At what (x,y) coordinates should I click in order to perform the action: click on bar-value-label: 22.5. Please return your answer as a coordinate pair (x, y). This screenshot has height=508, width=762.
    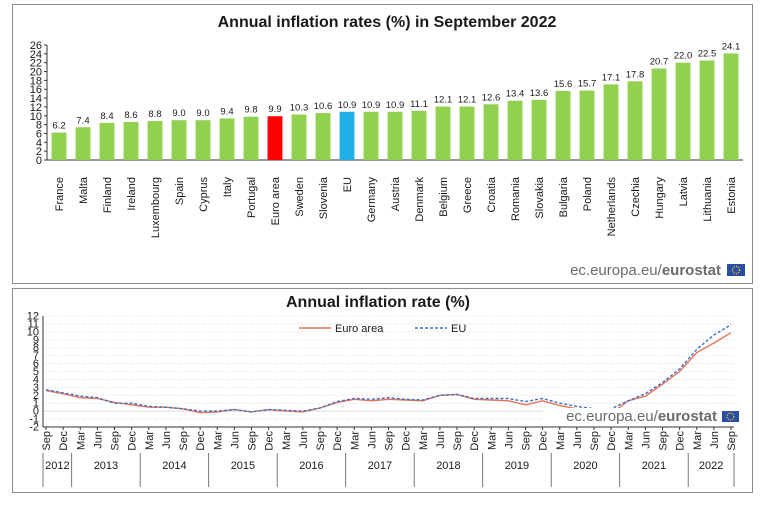
    Looking at the image, I should click on (707, 53).